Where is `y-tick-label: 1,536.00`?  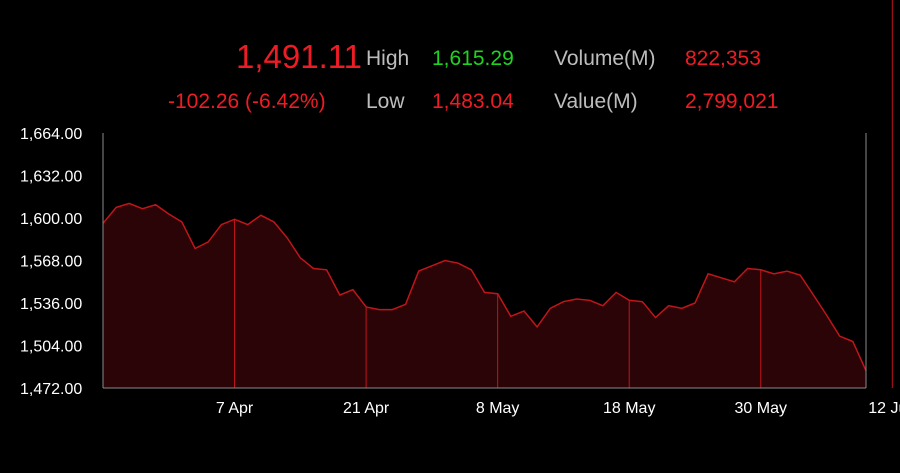 y-tick-label: 1,536.00 is located at coordinates (51, 304).